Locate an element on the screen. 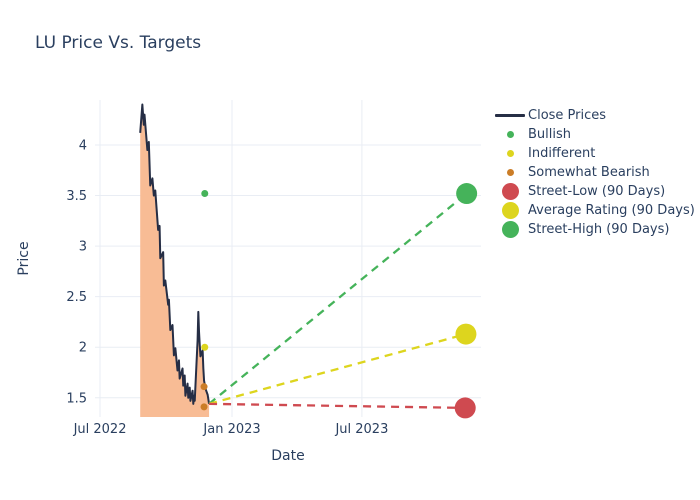 The height and width of the screenshot is (500, 700). y-tick-label: 1.5 is located at coordinates (76, 398).